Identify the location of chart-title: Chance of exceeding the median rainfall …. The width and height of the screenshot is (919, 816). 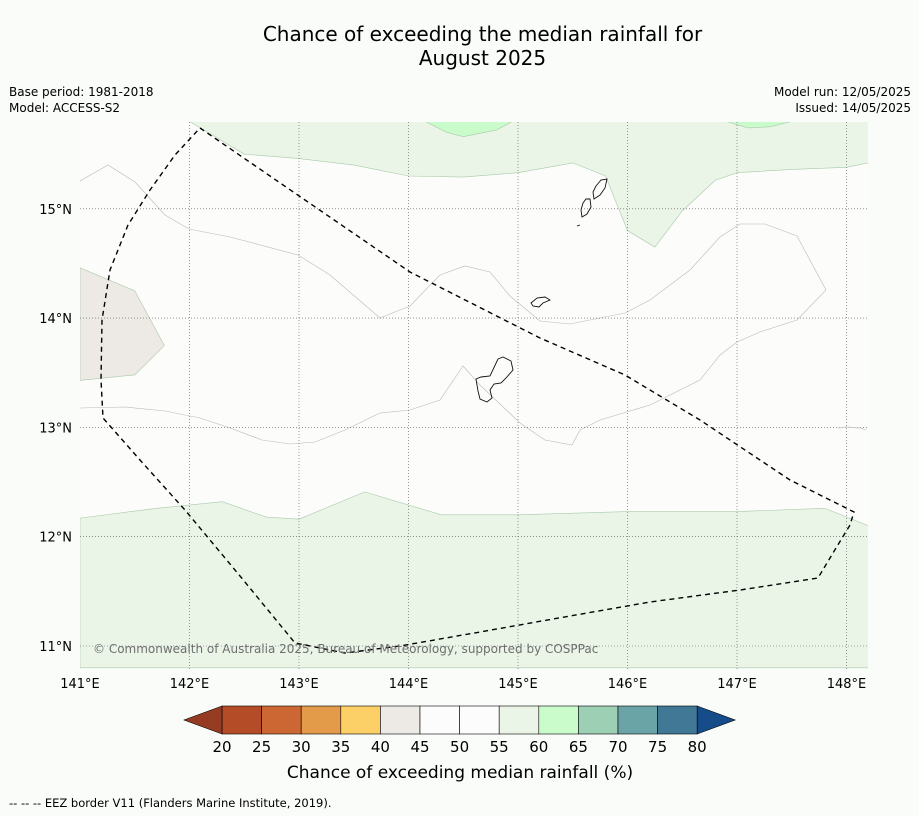
(459, 46).